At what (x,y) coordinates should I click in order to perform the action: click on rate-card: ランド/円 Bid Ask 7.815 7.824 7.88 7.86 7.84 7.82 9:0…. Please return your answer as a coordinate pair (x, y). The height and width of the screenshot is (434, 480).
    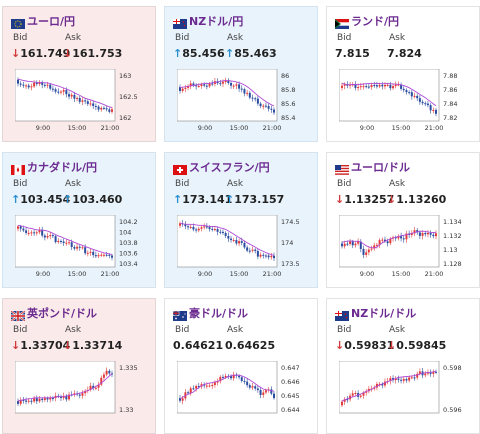
    Looking at the image, I should click on (403, 74).